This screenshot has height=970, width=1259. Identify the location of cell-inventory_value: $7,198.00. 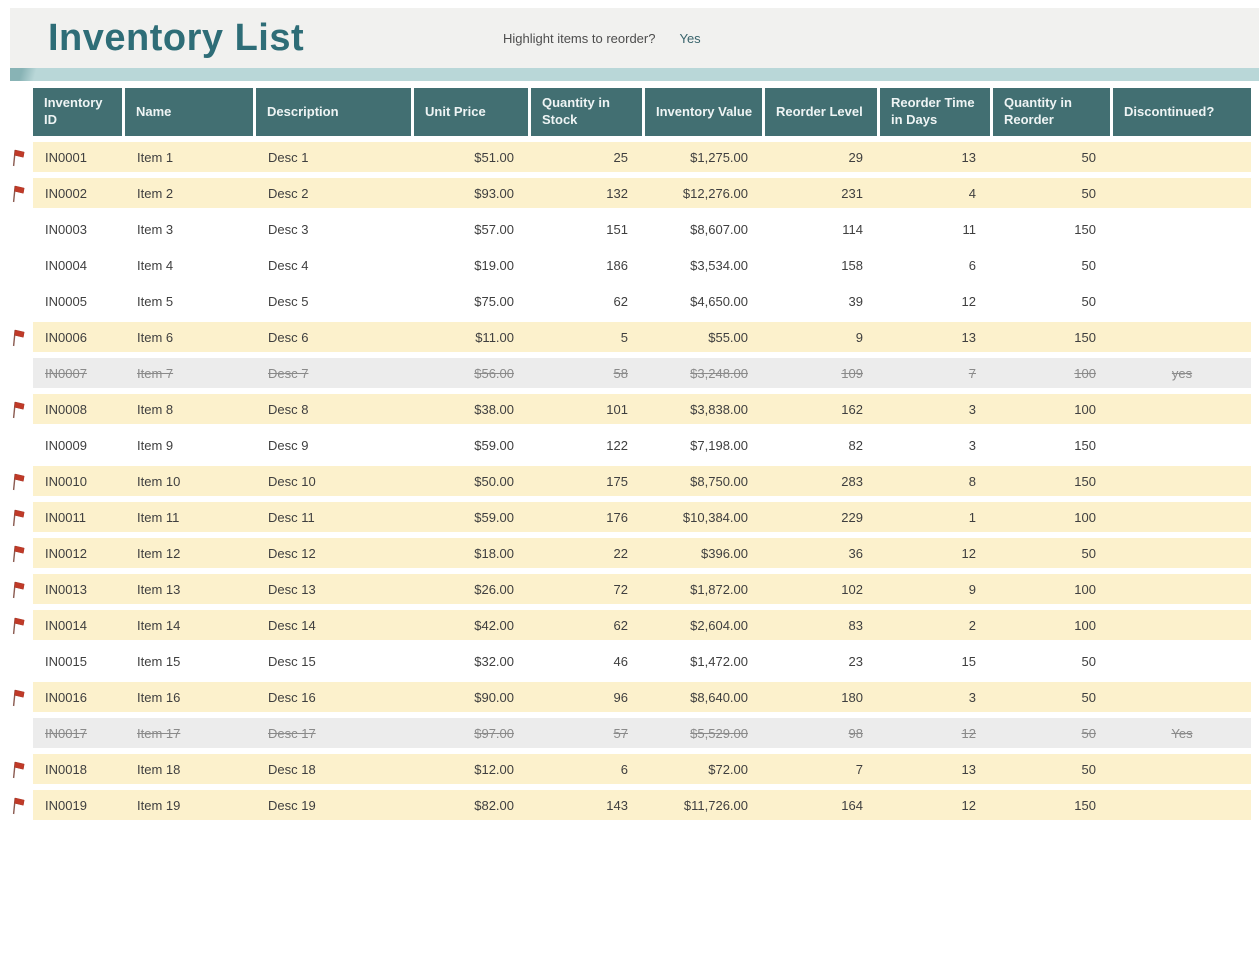
(719, 445).